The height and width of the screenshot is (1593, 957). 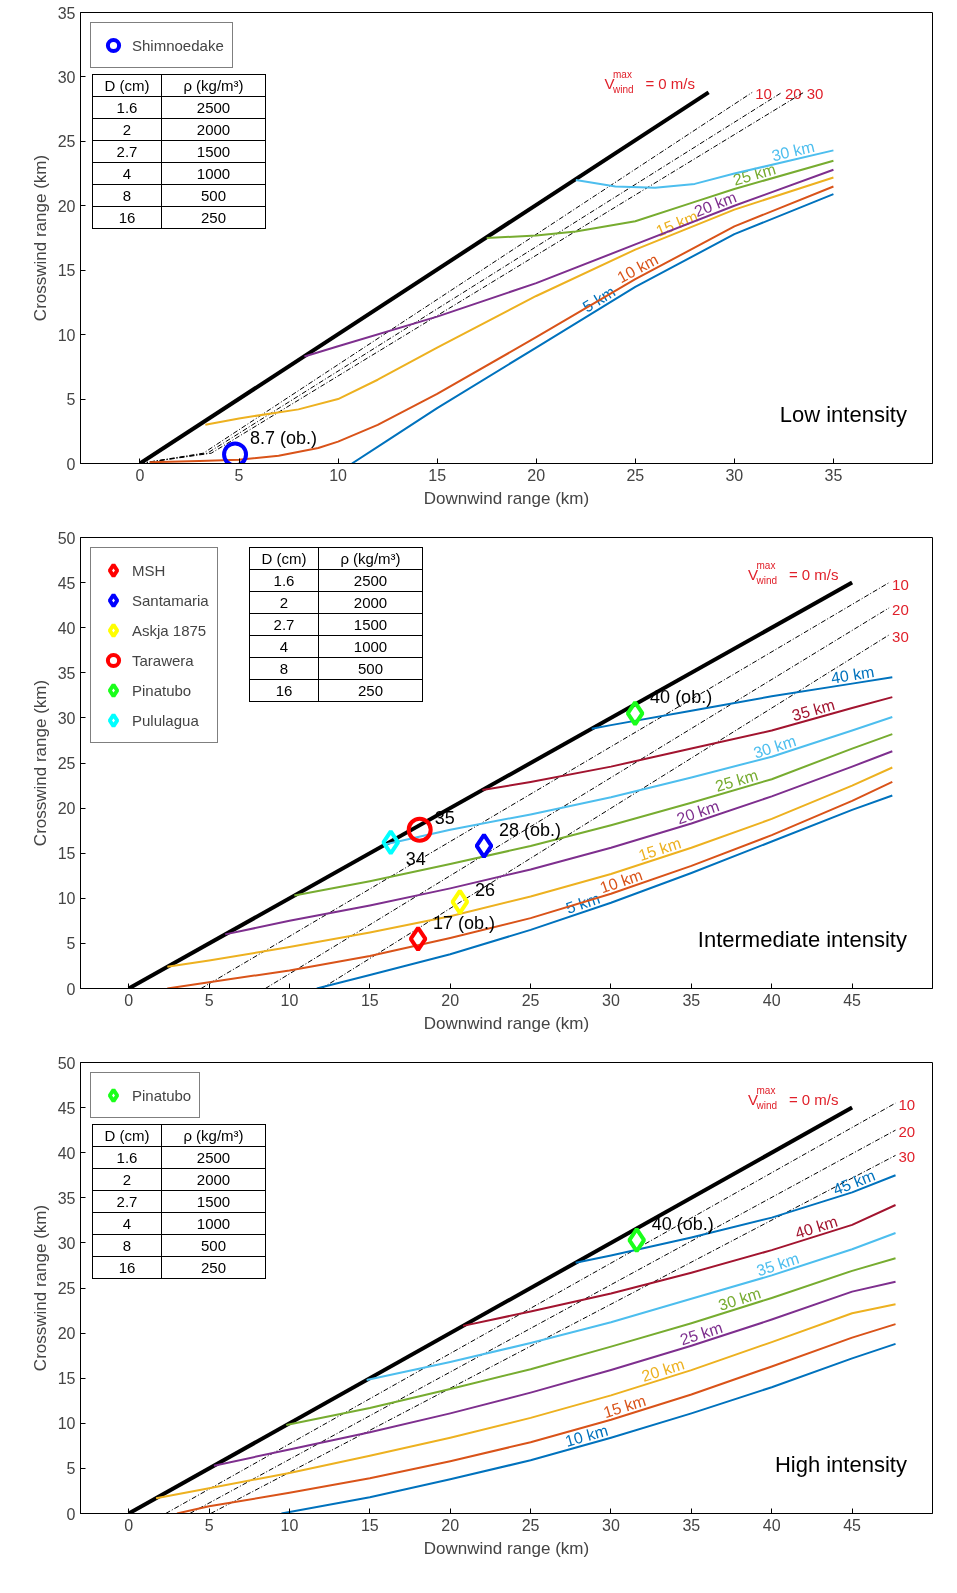 What do you see at coordinates (736, 780) in the screenshot?
I see `text: 25 km` at bounding box center [736, 780].